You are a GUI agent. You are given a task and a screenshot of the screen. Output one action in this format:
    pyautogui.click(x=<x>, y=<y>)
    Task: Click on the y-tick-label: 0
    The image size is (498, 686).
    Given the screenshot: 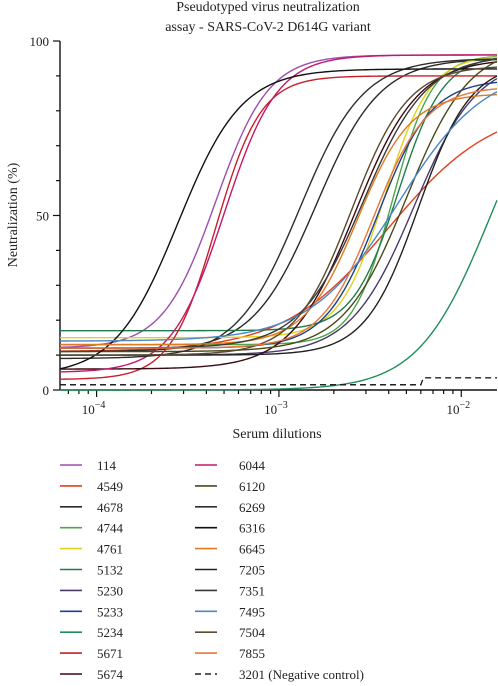 What is the action you would take?
    pyautogui.click(x=46, y=390)
    